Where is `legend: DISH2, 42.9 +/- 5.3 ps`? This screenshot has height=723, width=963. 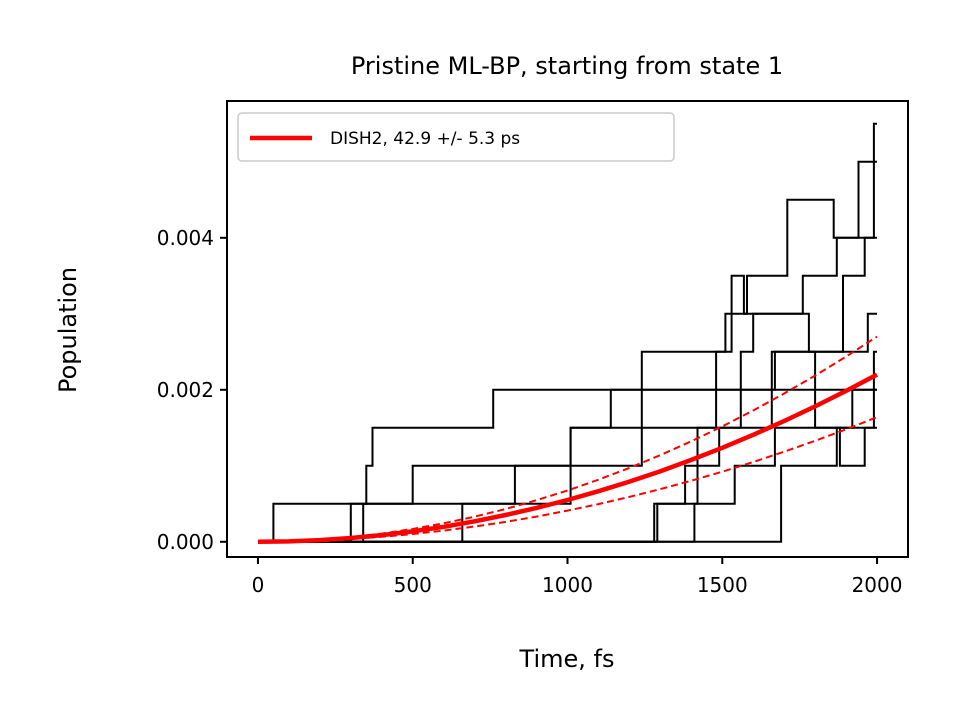 legend: DISH2, 42.9 +/- 5.3 ps is located at coordinates (456, 137).